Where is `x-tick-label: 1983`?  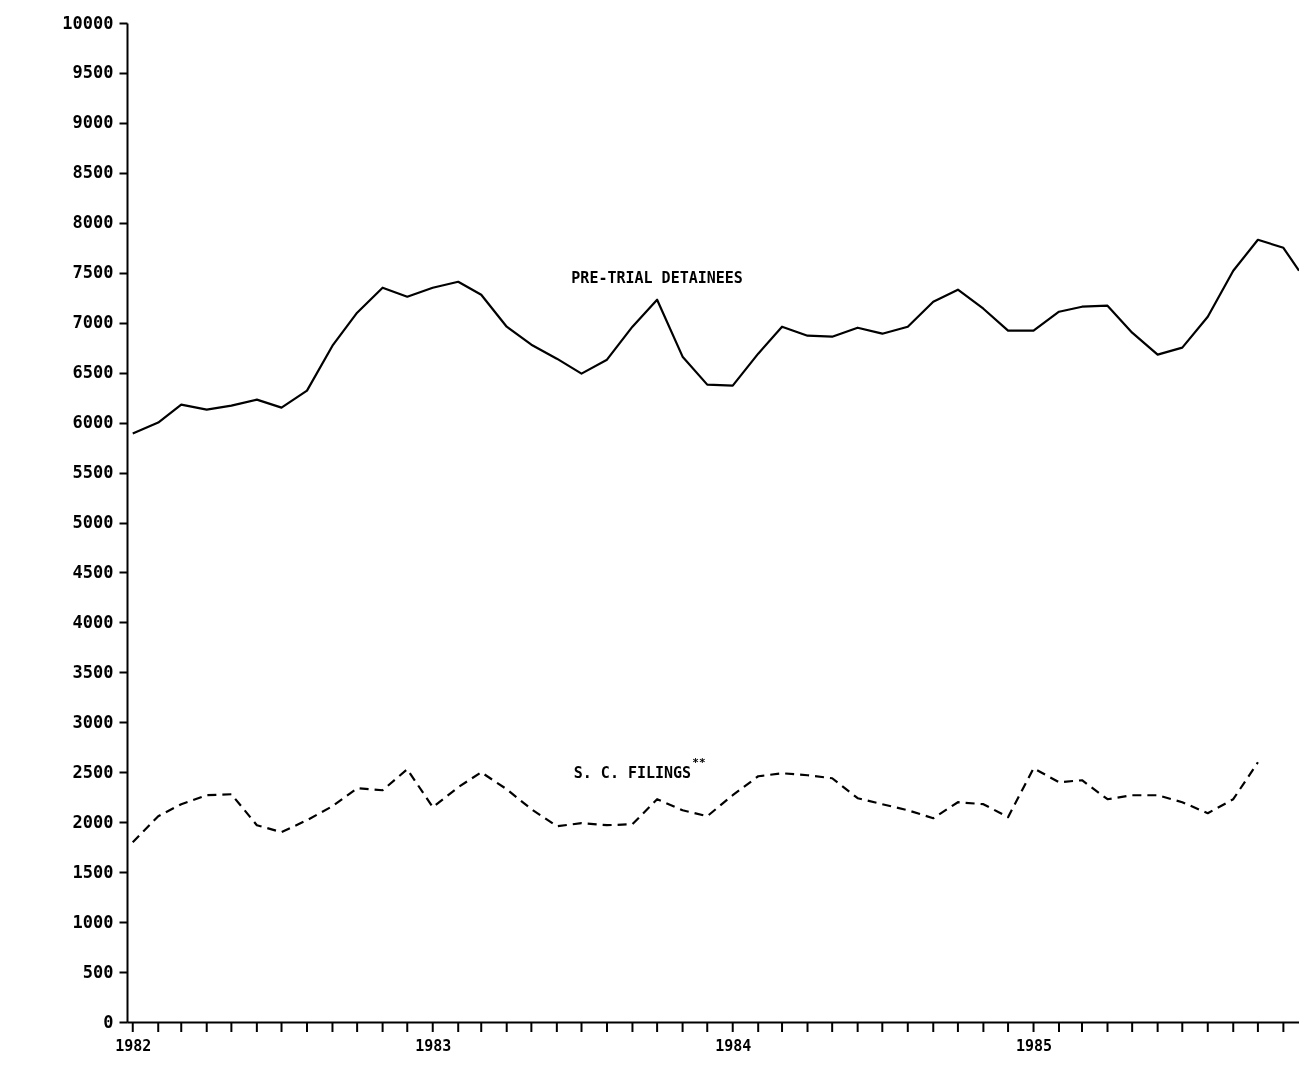 x-tick-label: 1983 is located at coordinates (433, 1045).